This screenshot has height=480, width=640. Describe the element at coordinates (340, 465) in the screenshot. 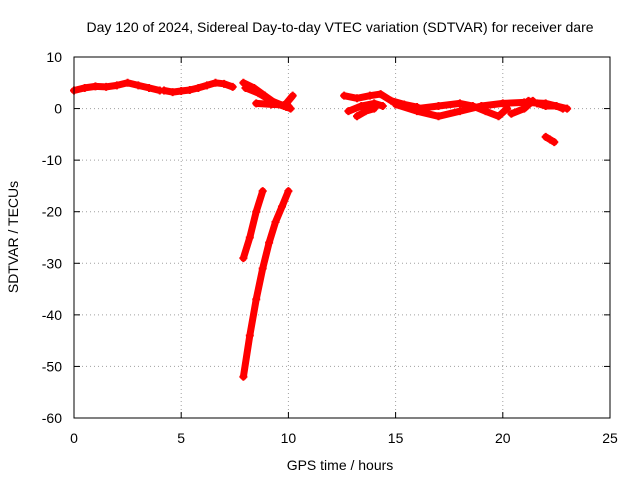

I see `x-axis-title: GPS time / hours` at that location.